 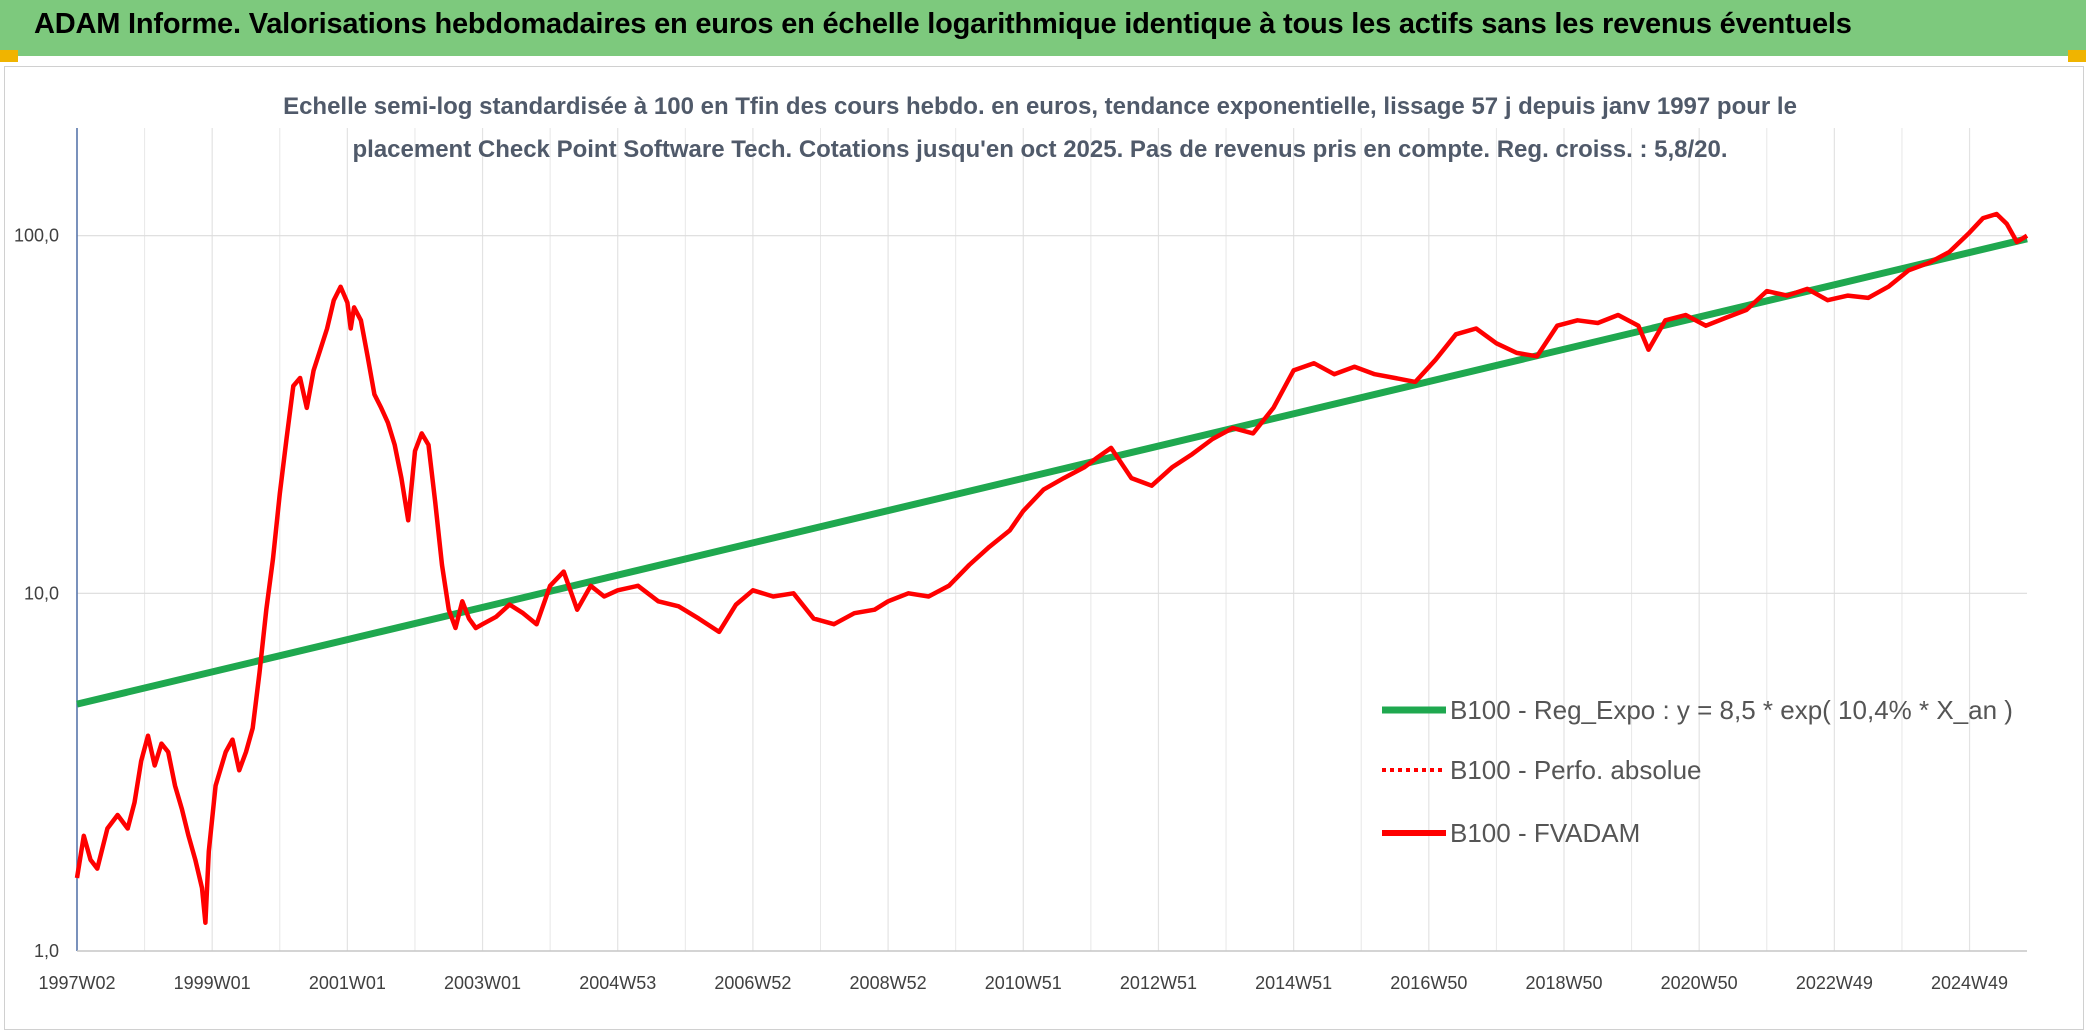 I want to click on x-tick-label: 2016W50, so click(x=1428, y=983).